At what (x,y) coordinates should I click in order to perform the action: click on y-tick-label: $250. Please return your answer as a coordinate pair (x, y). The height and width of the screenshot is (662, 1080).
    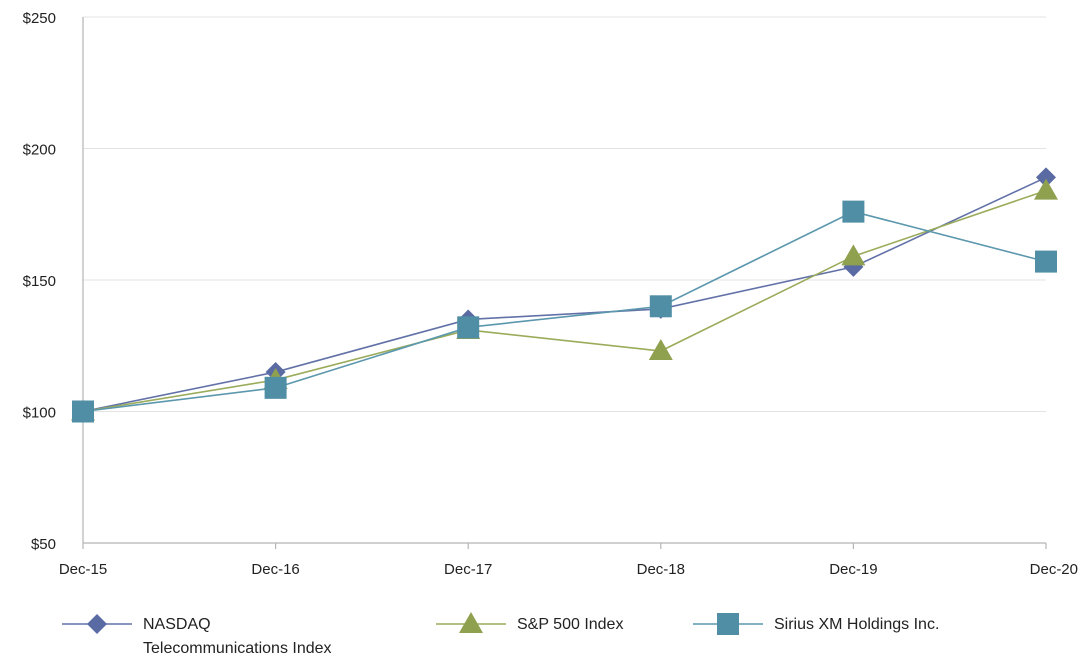
    Looking at the image, I should click on (39, 18).